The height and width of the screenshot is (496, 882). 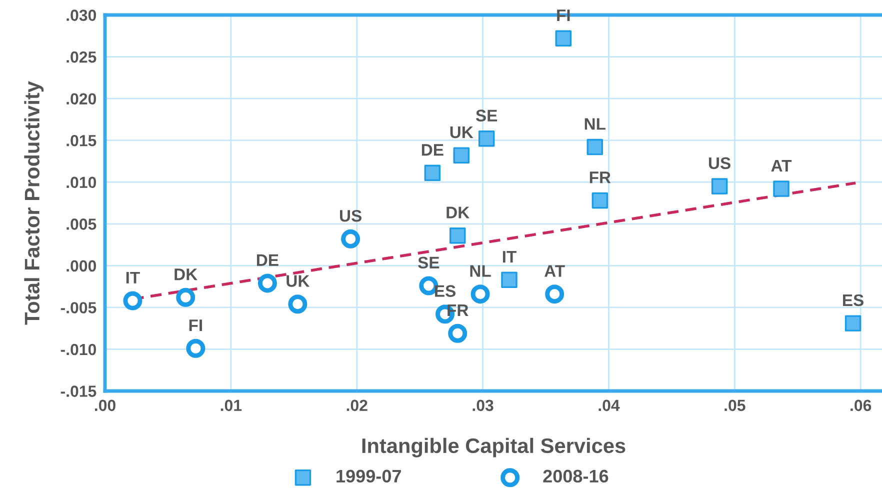 What do you see at coordinates (735, 406) in the screenshot?
I see `x-tick-label: .05` at bounding box center [735, 406].